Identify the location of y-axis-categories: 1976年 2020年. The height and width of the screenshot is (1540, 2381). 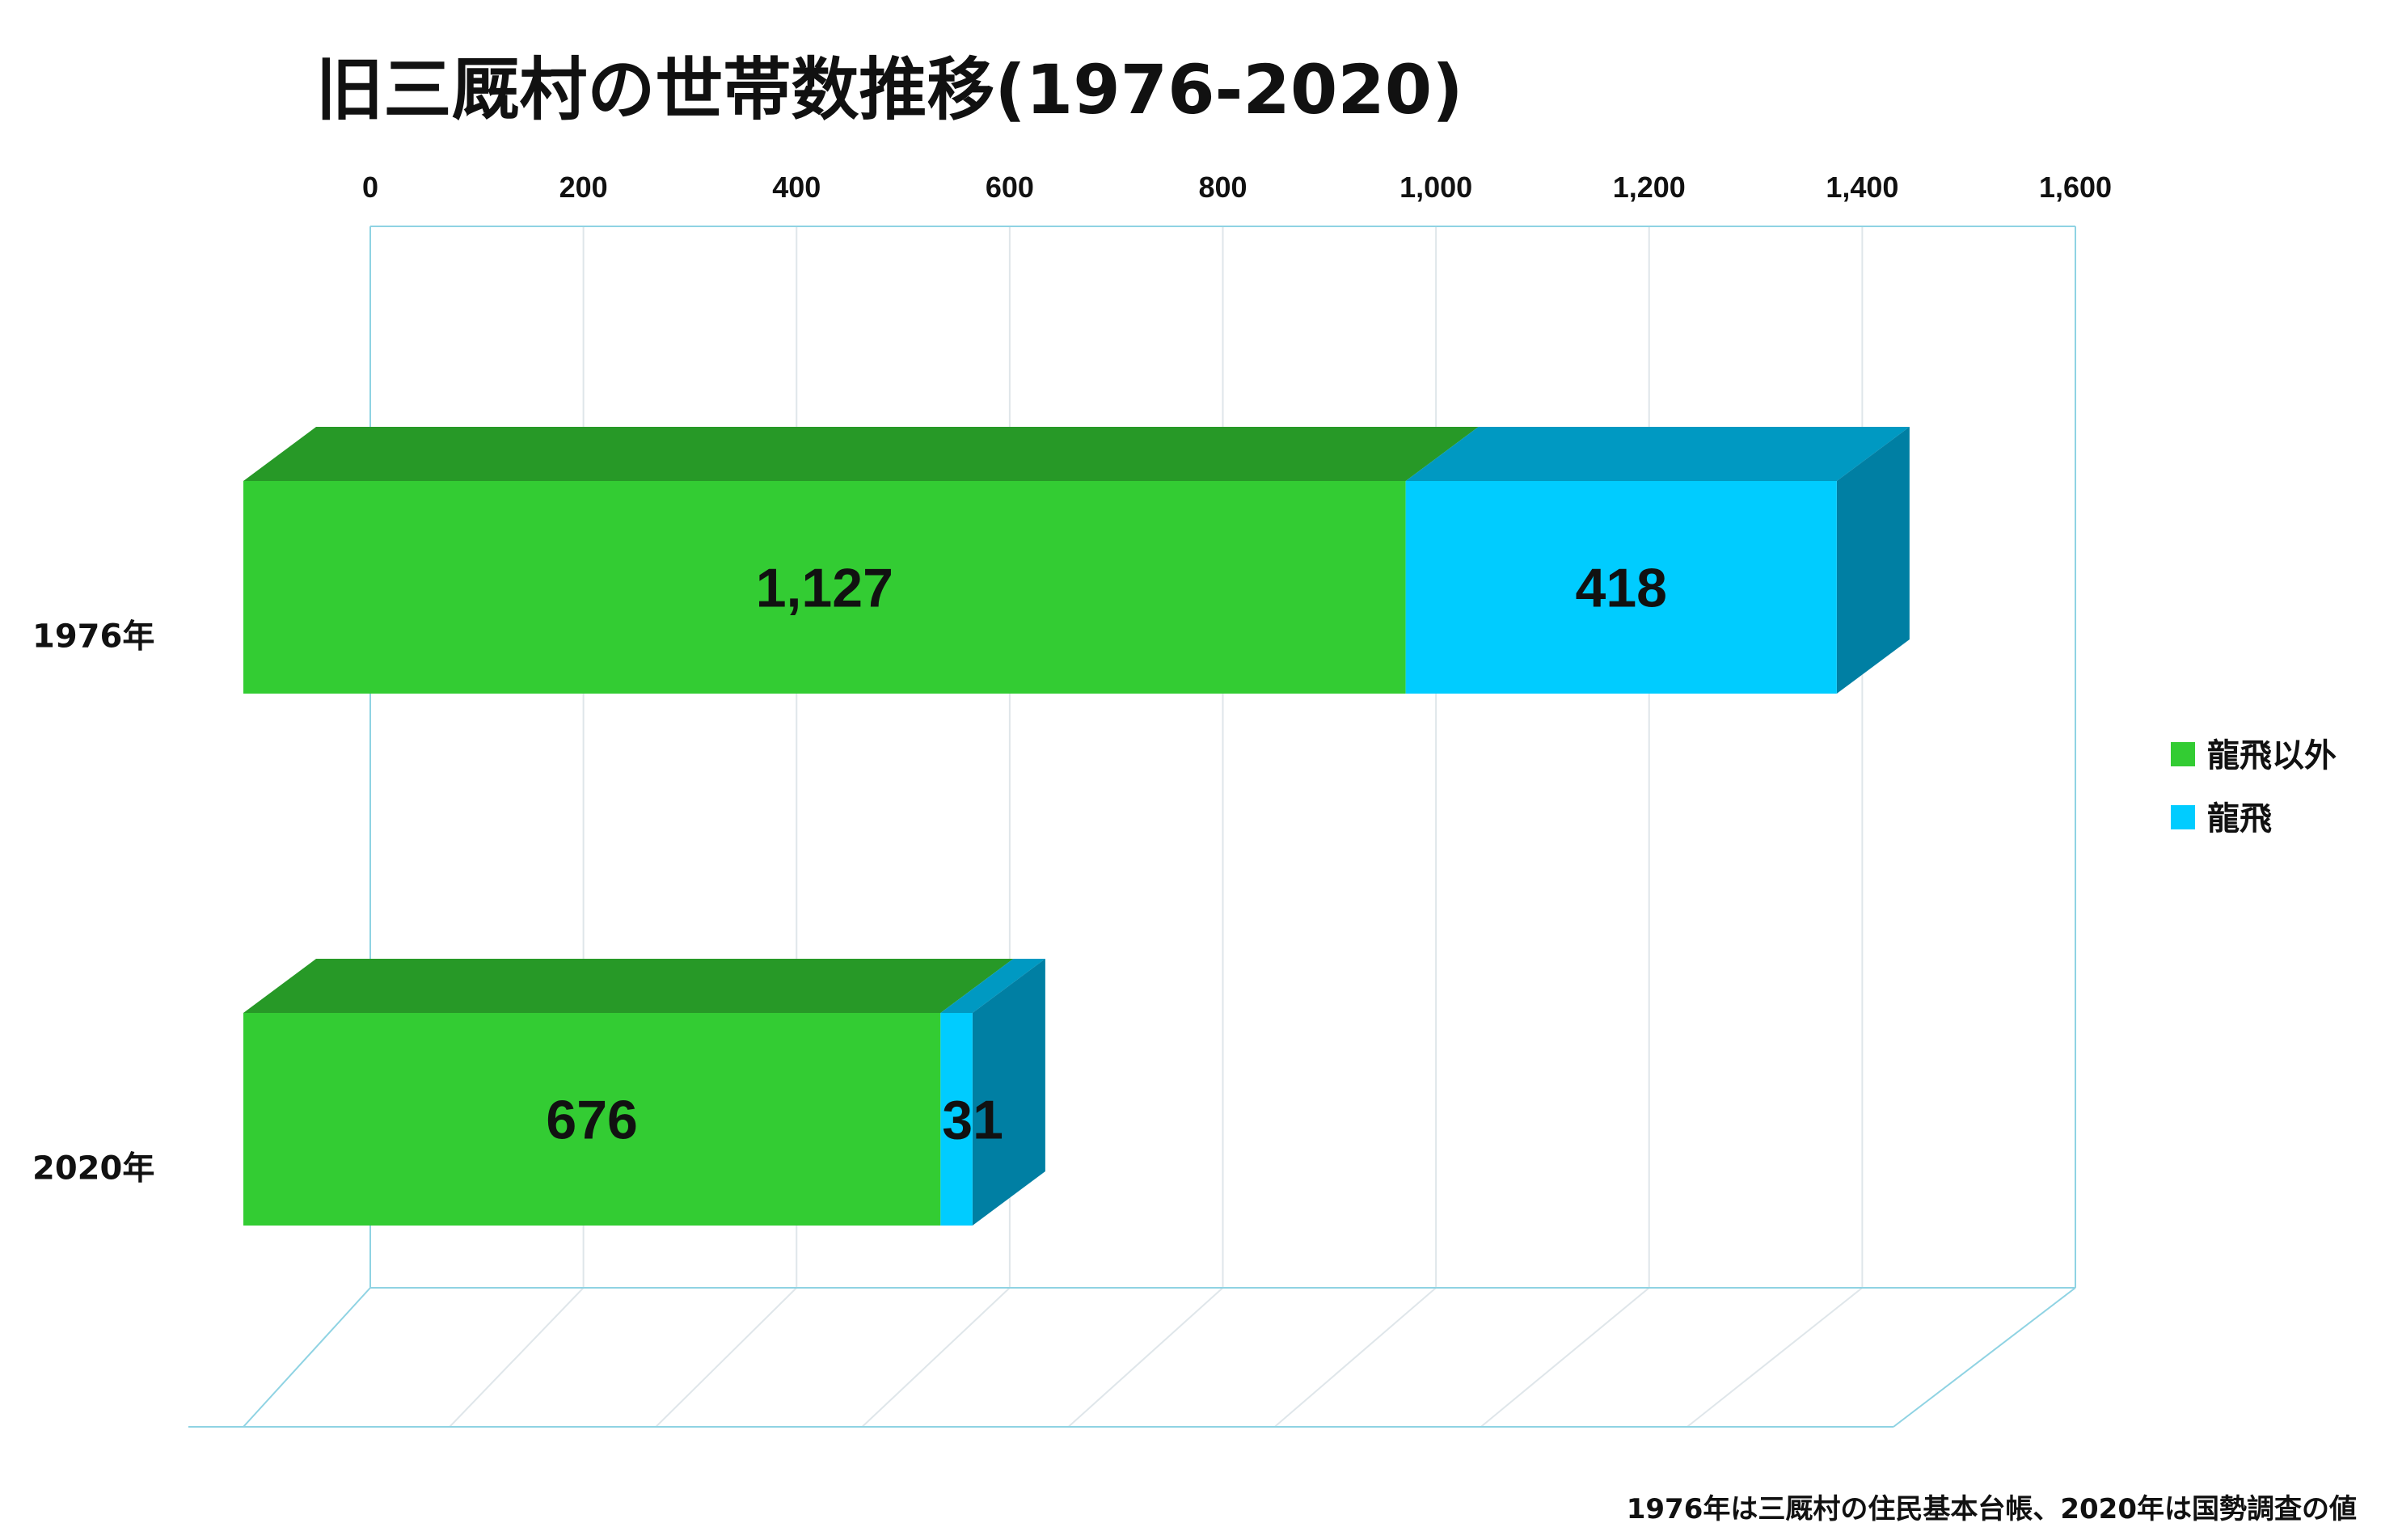
(93, 903).